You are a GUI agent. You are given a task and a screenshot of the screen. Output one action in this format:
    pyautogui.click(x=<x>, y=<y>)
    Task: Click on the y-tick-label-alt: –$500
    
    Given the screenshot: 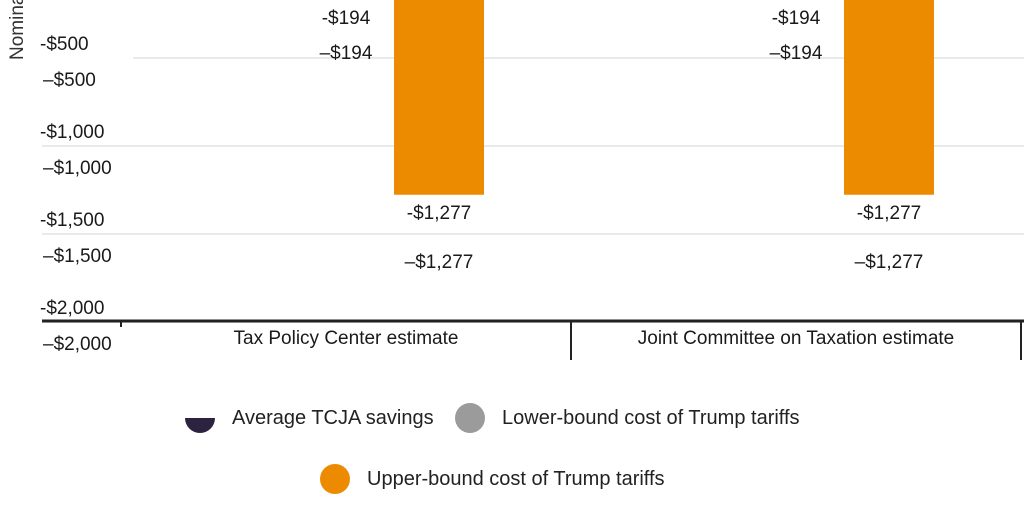 What is the action you would take?
    pyautogui.click(x=69, y=80)
    